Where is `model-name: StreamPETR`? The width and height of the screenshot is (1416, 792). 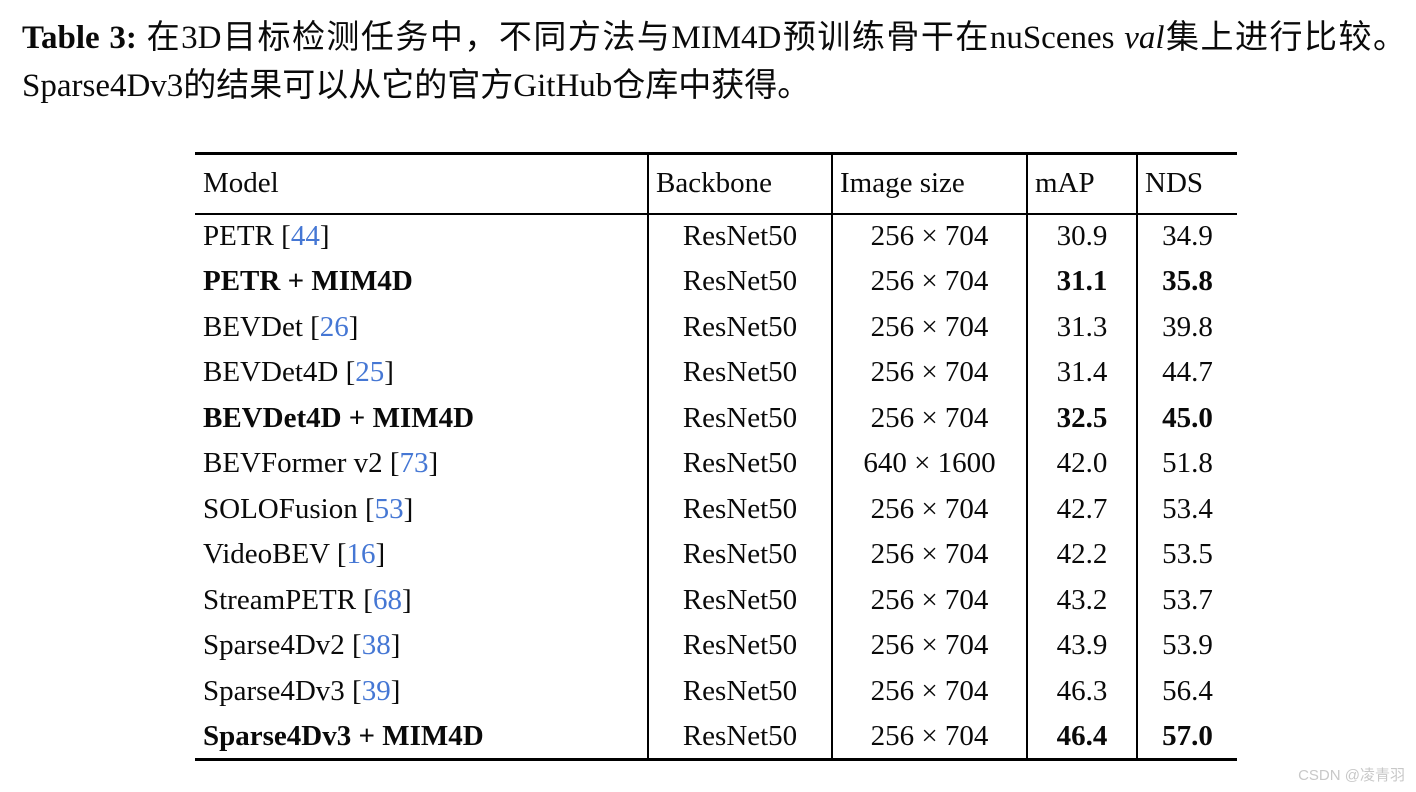 model-name: StreamPETR is located at coordinates (280, 599).